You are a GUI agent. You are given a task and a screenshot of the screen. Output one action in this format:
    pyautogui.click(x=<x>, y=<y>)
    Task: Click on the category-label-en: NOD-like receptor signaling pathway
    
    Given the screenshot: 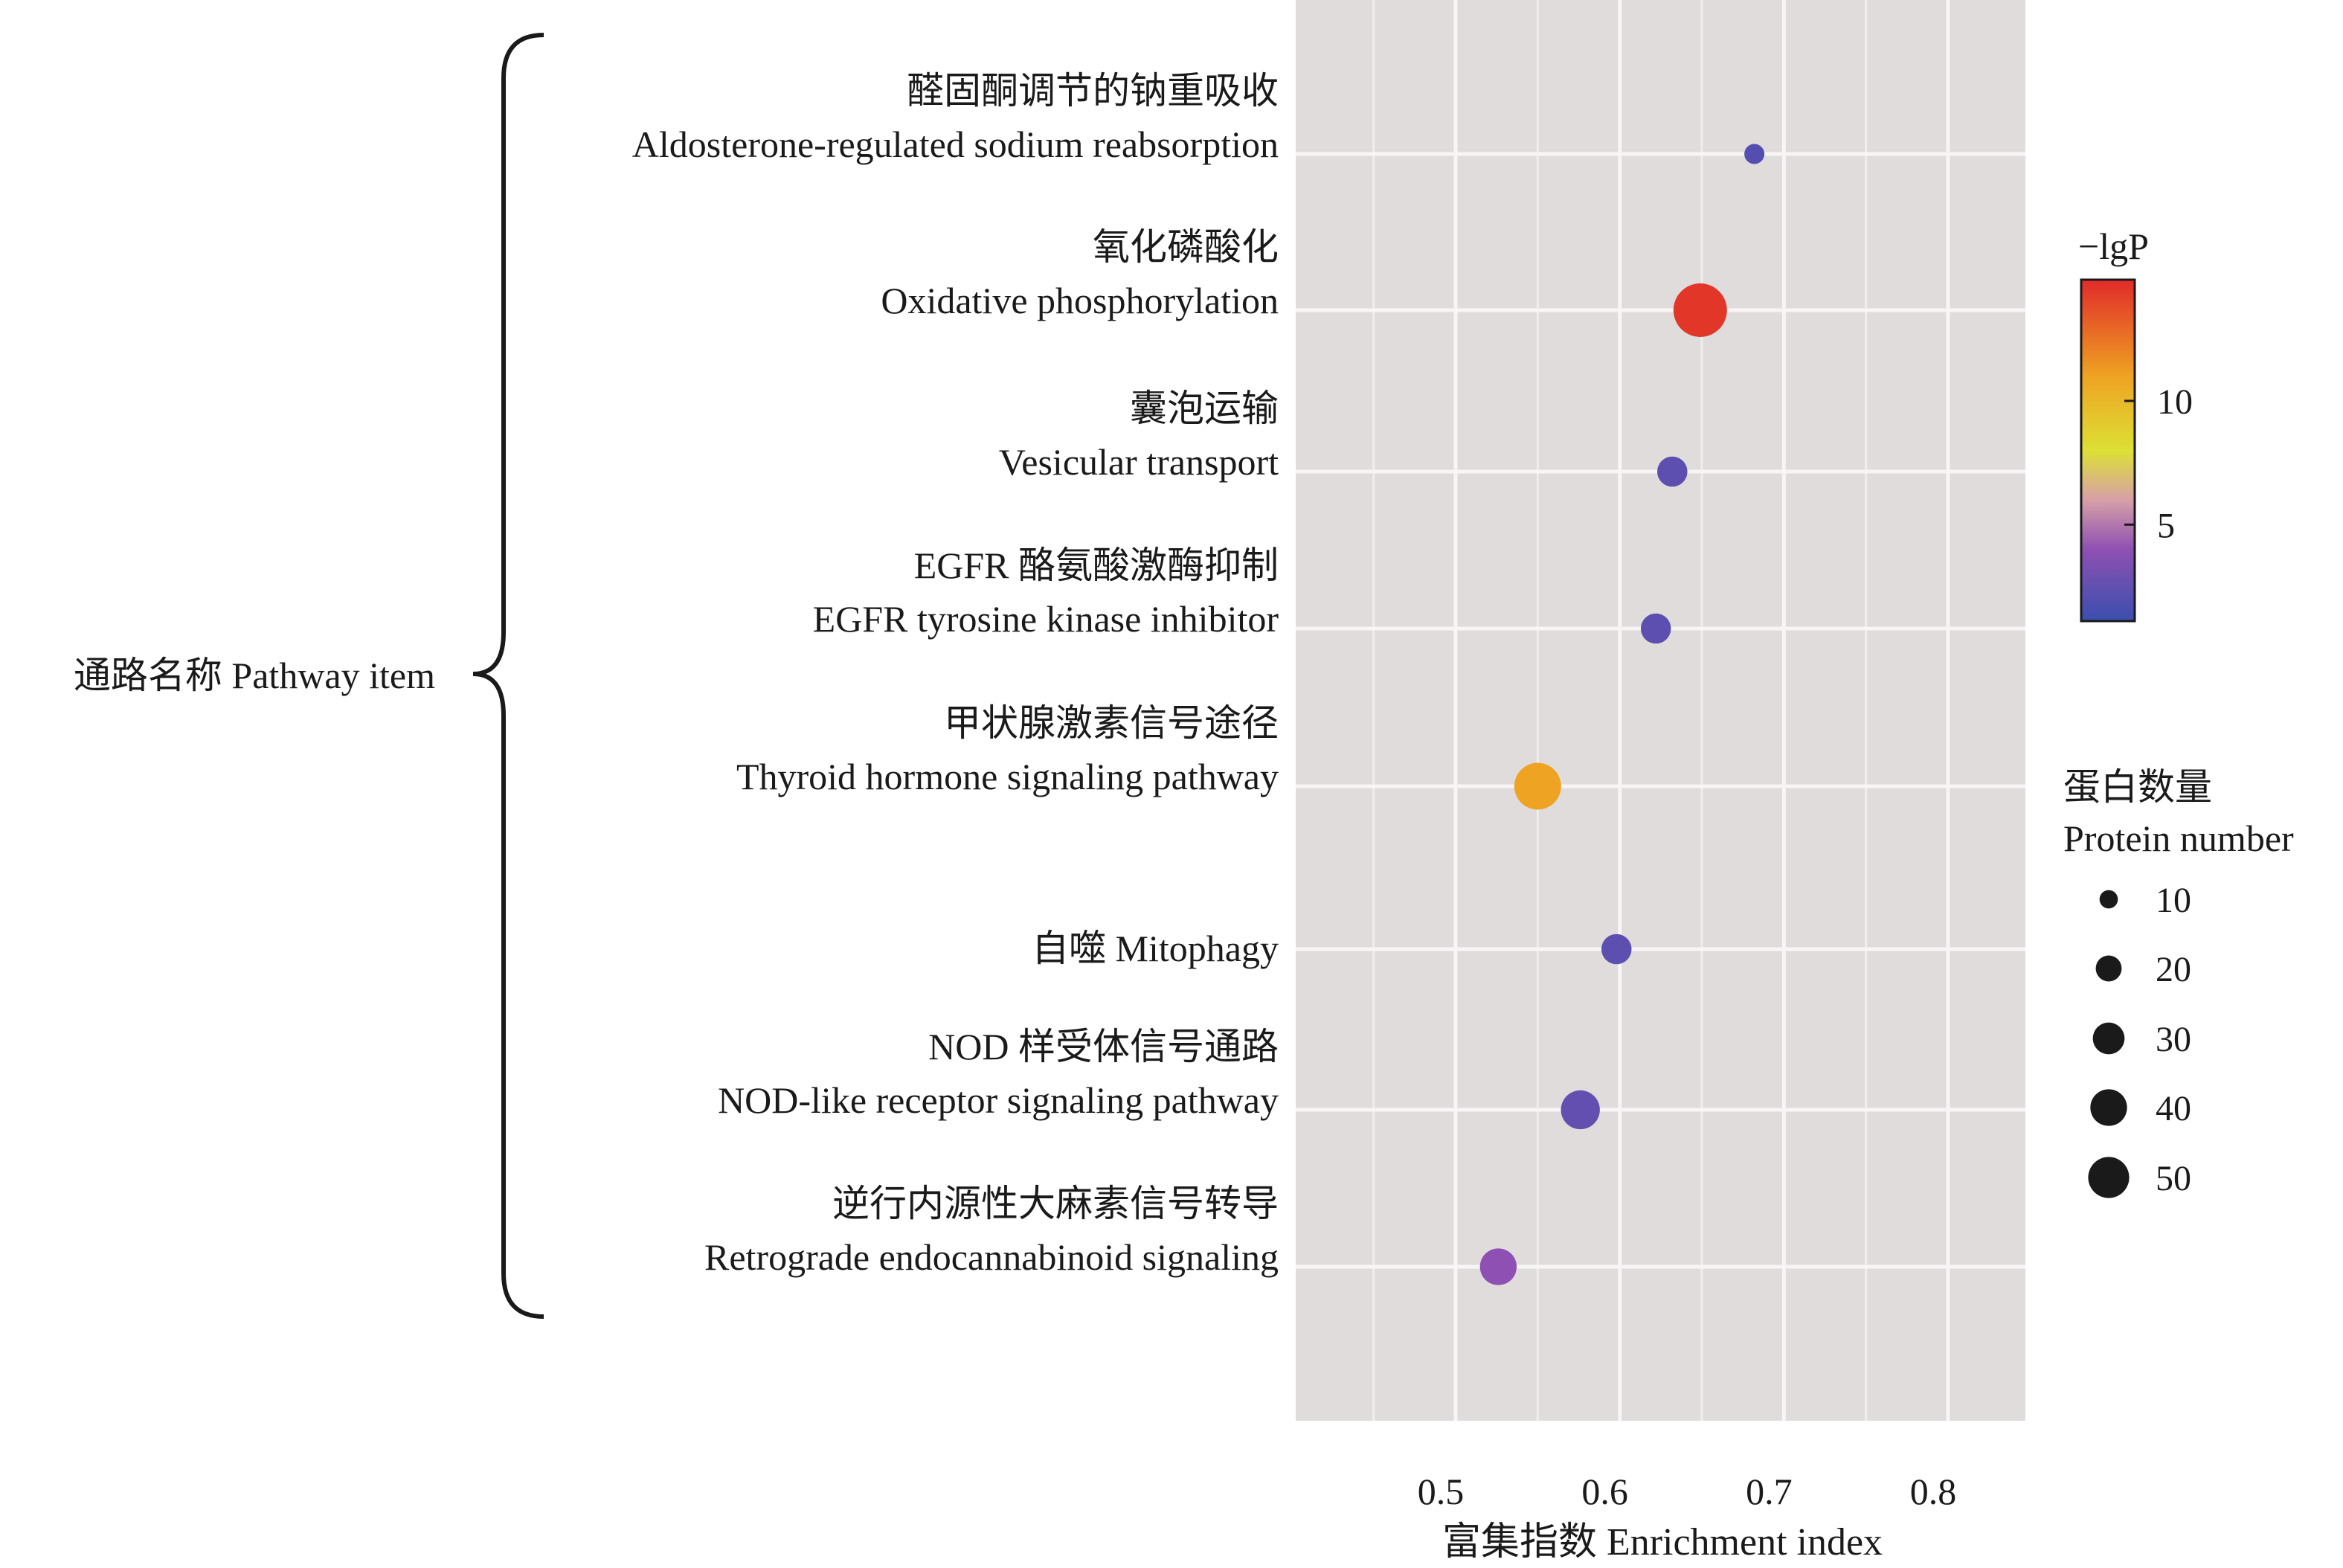 What is the action you would take?
    pyautogui.click(x=998, y=1100)
    